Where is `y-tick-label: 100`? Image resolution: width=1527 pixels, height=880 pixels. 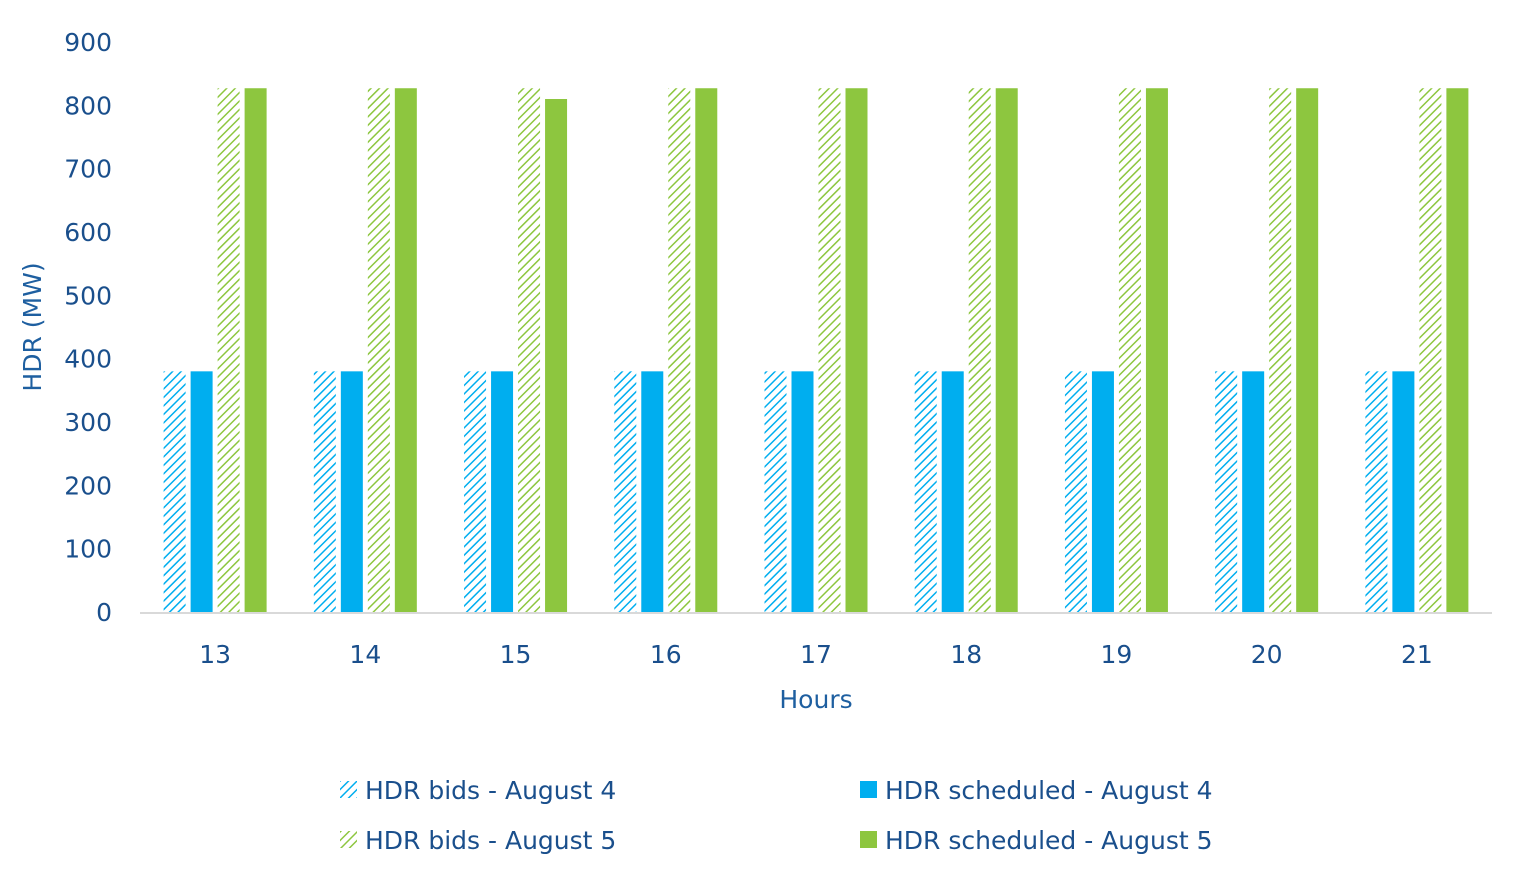 y-tick-label: 100 is located at coordinates (88, 549).